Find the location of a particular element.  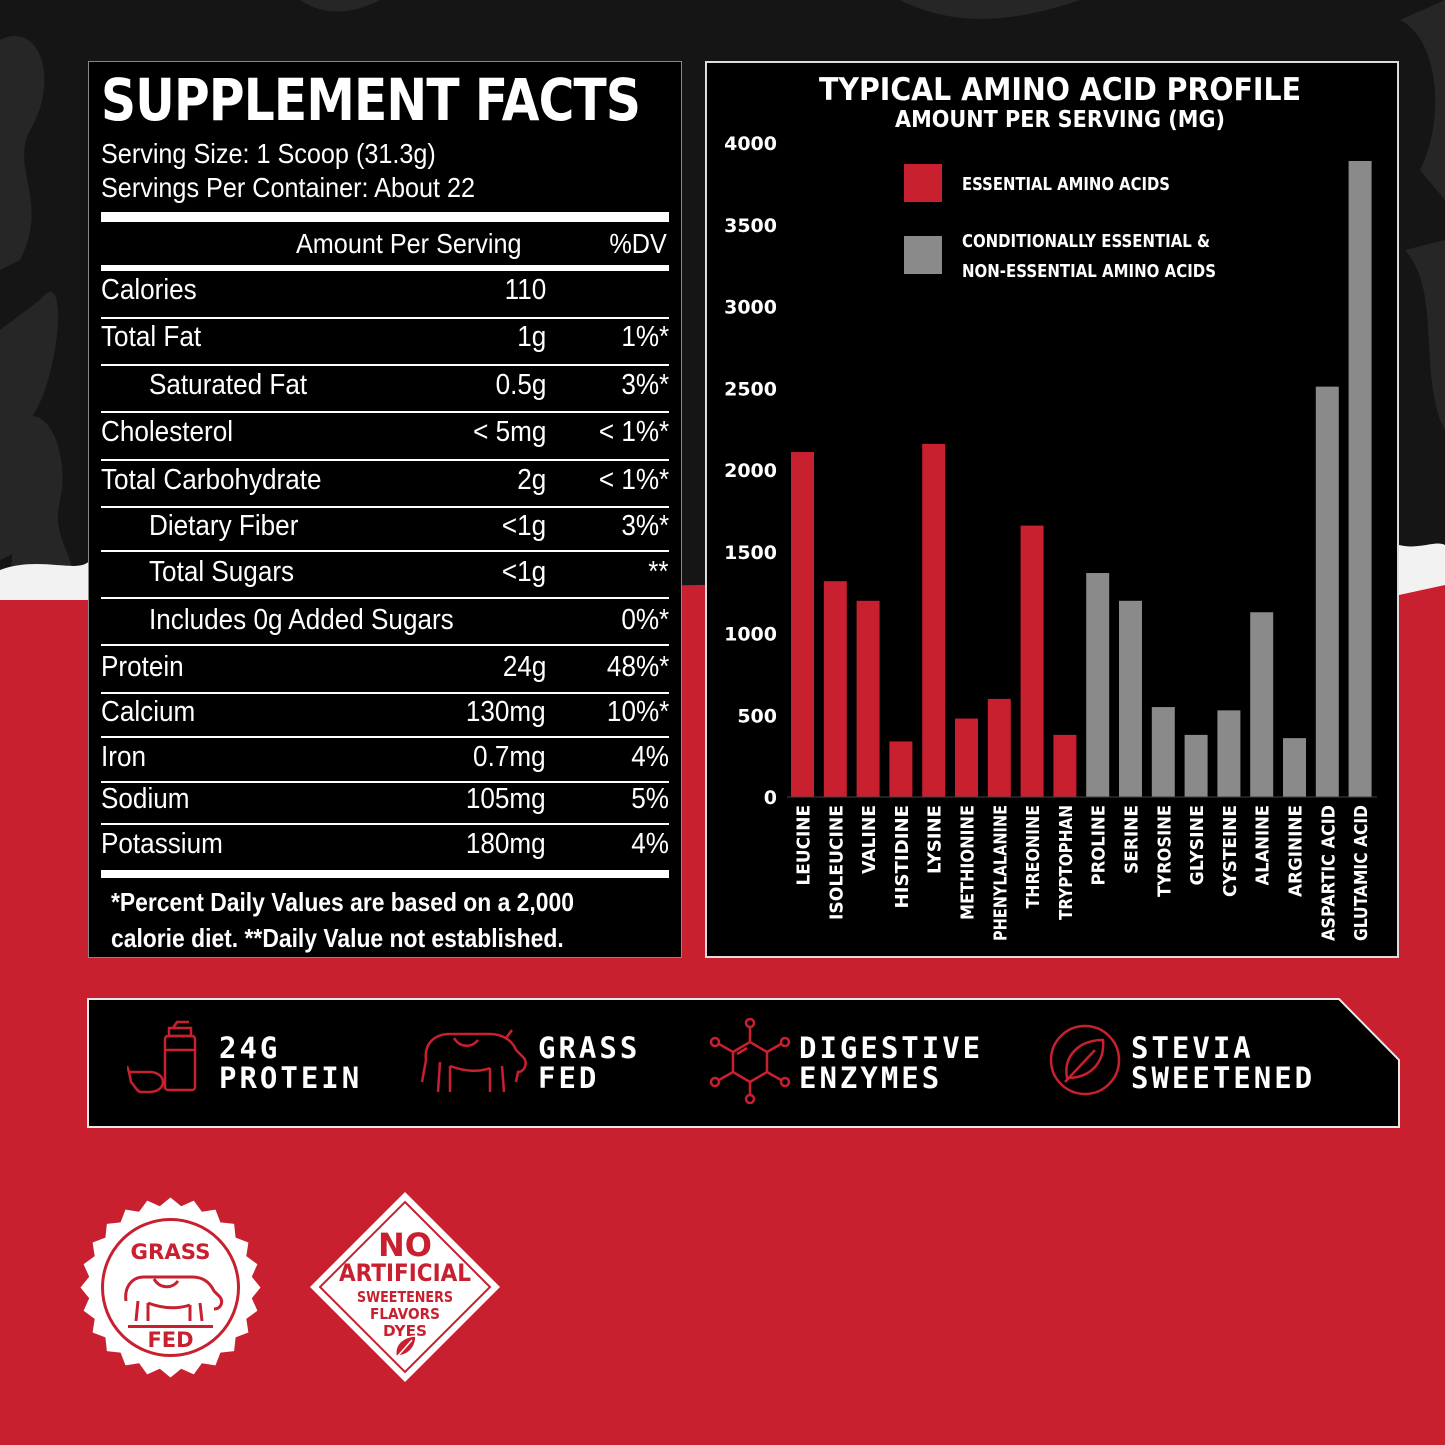

header-amount: Amount Per Serving is located at coordinates (409, 243).